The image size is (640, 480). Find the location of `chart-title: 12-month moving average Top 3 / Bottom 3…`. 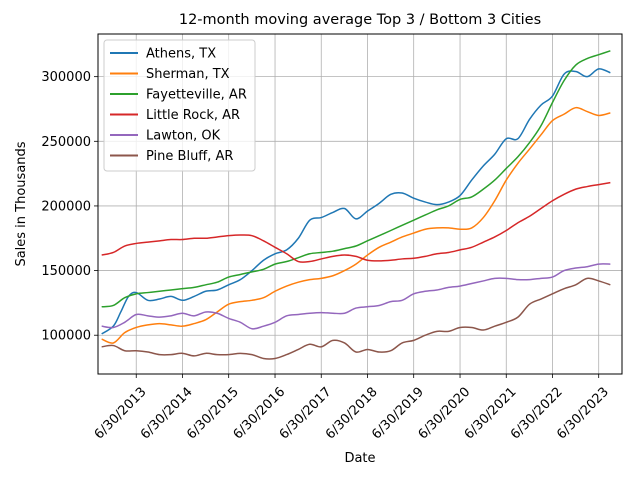

chart-title: 12-month moving average Top 3 / Bottom 3… is located at coordinates (360, 20).